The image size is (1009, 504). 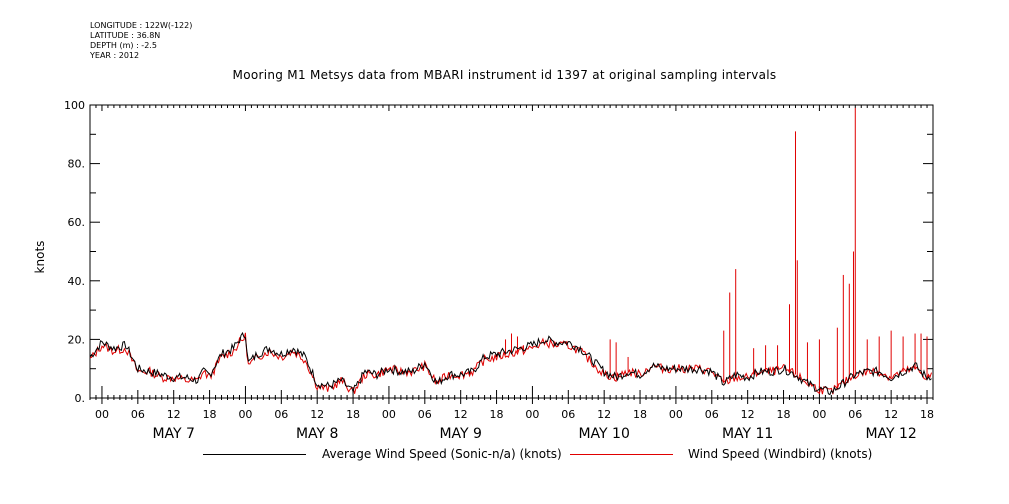 I want to click on legend-label-windbird: Wind Speed (Windbird) (knots), so click(x=780, y=454).